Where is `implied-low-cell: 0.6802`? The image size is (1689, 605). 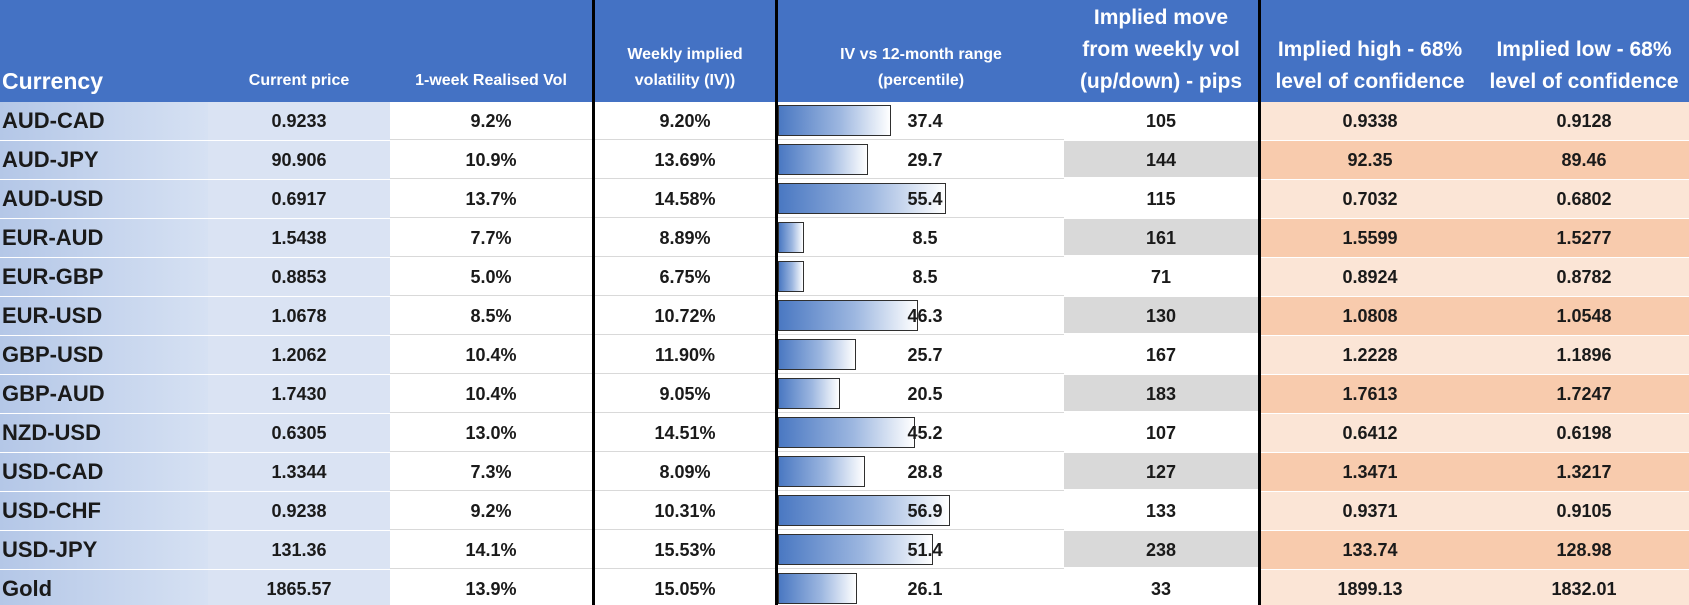
implied-low-cell: 0.6802 is located at coordinates (1584, 199).